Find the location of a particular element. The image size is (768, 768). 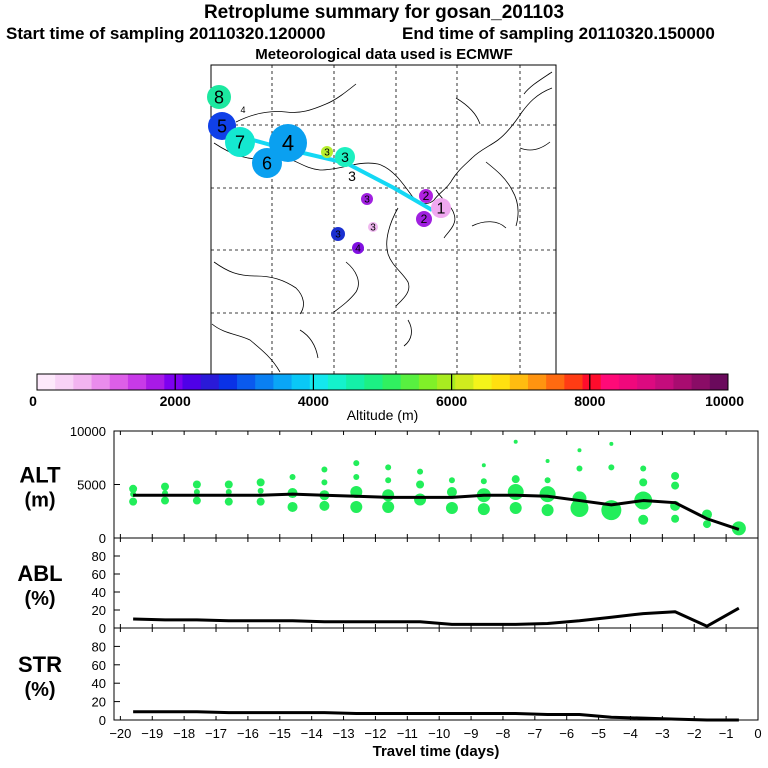

x-tick-label: −14 is located at coordinates (312, 733).